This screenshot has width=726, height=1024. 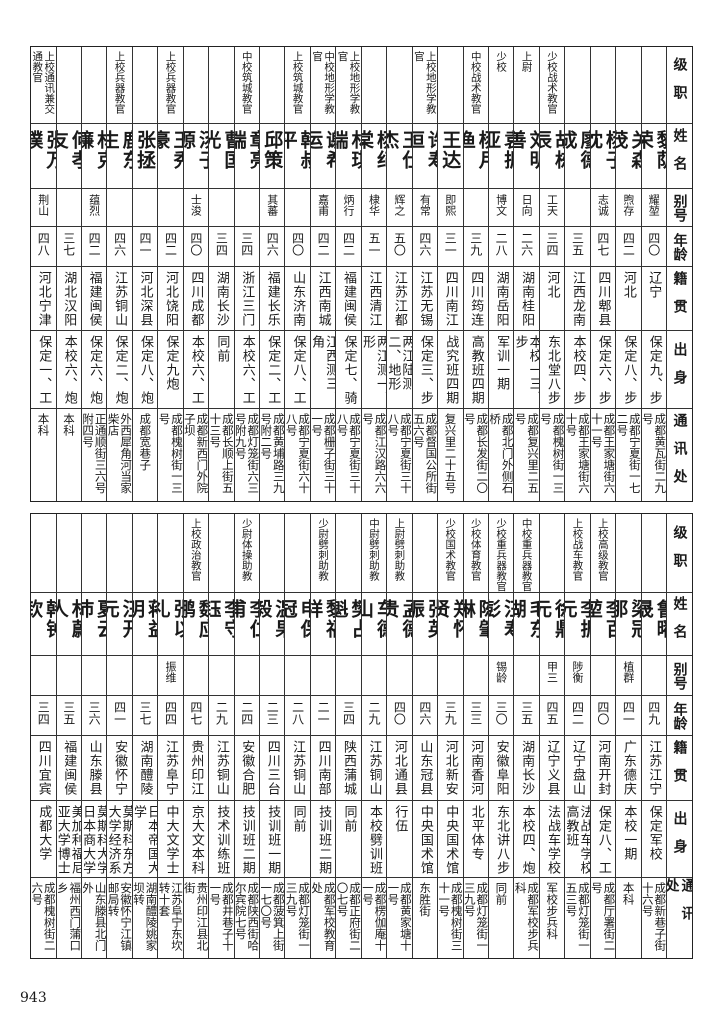 I want to click on cell-name: 黎福祥, so click(x=323, y=624).